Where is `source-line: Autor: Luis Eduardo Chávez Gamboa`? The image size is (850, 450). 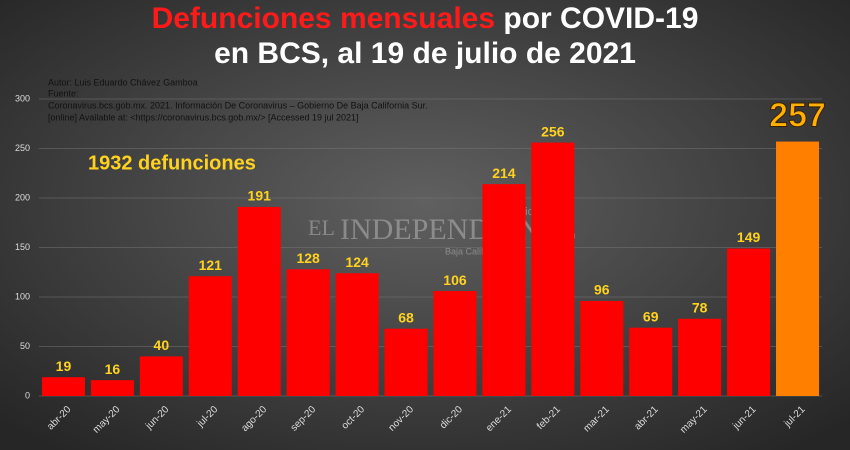
source-line: Autor: Luis Eduardo Chávez Gamboa is located at coordinates (123, 82).